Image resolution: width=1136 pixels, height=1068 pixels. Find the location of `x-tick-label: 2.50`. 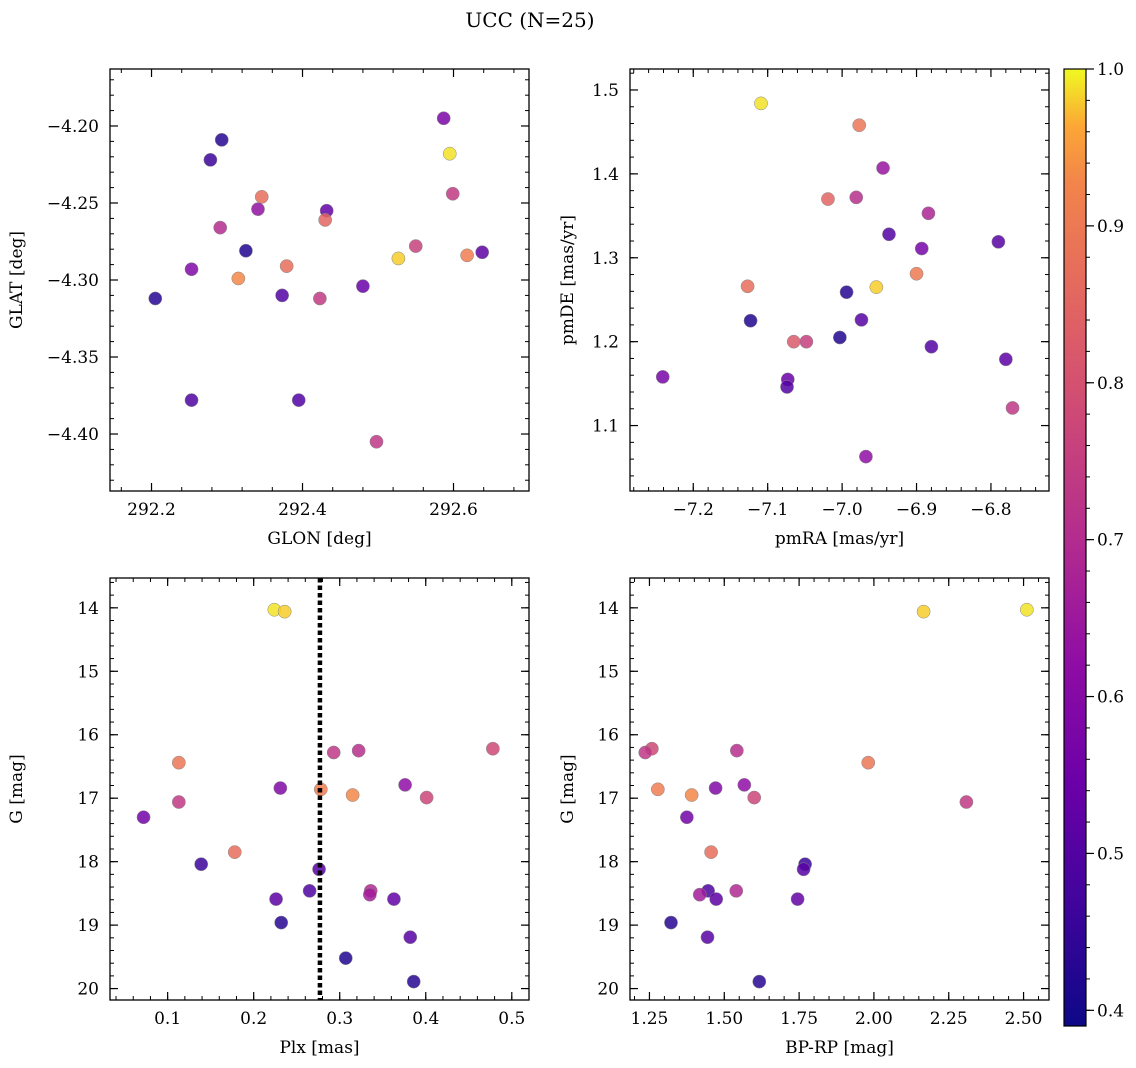

x-tick-label: 2.50 is located at coordinates (1024, 1019).